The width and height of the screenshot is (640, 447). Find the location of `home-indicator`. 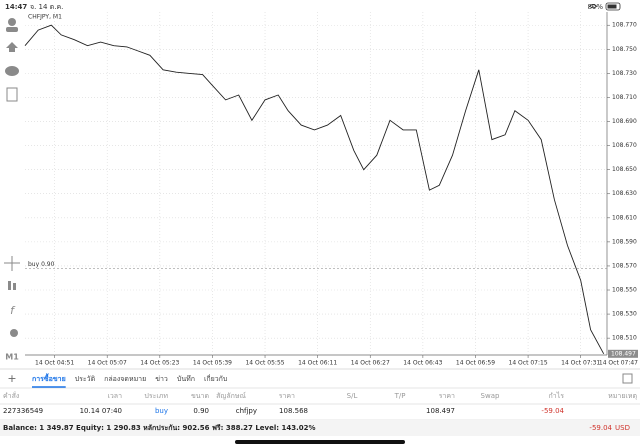

home-indicator is located at coordinates (320, 442).